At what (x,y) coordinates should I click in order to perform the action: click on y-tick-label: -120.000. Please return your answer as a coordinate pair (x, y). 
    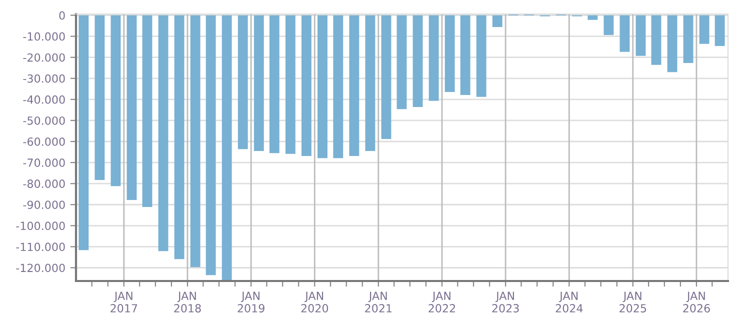
    Looking at the image, I should click on (40, 268).